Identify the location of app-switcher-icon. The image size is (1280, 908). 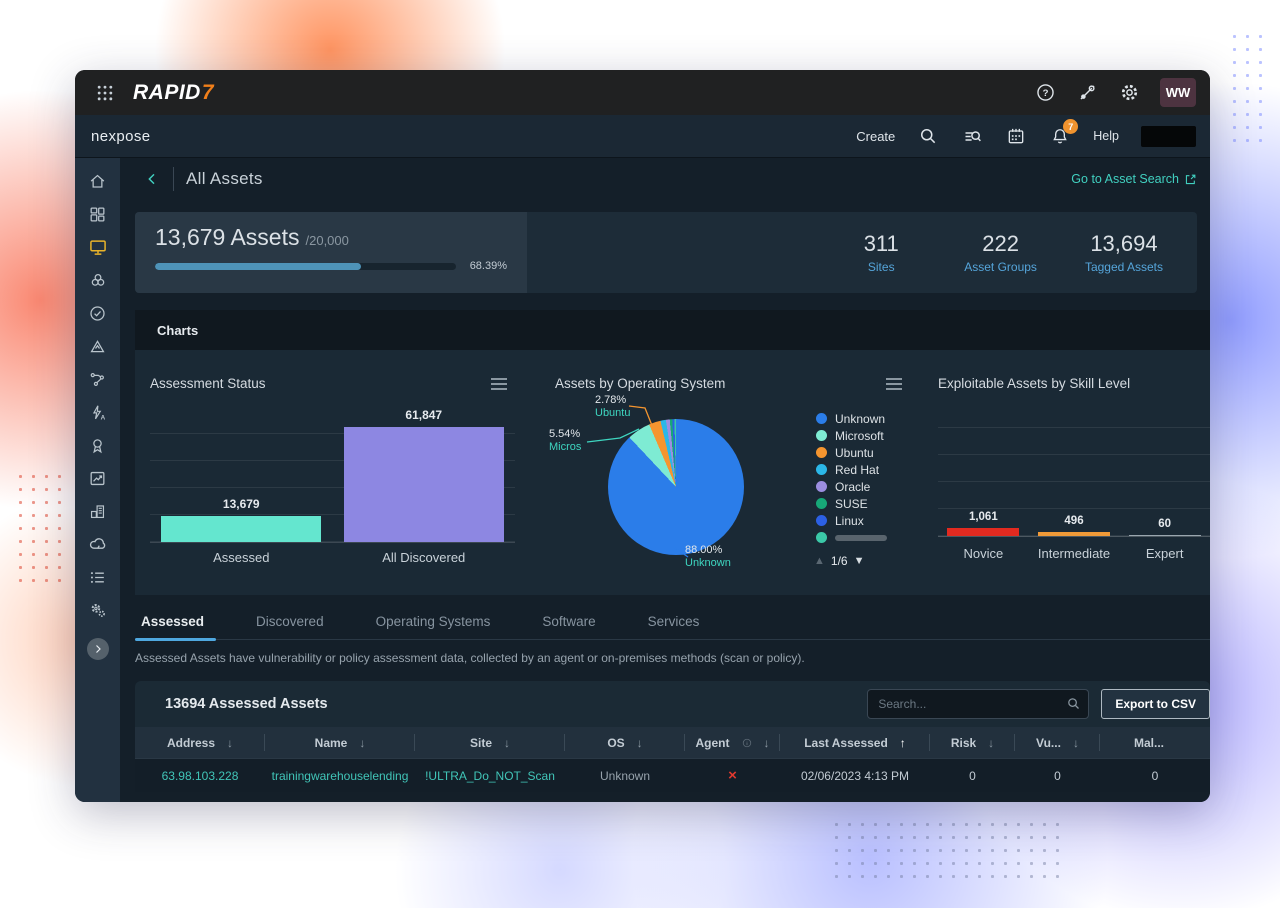
(105, 93).